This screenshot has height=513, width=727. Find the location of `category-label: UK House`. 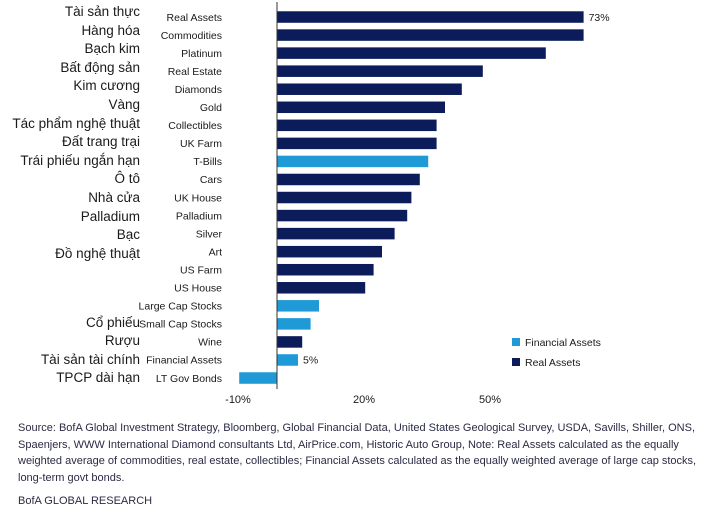

category-label: UK House is located at coordinates (198, 198).